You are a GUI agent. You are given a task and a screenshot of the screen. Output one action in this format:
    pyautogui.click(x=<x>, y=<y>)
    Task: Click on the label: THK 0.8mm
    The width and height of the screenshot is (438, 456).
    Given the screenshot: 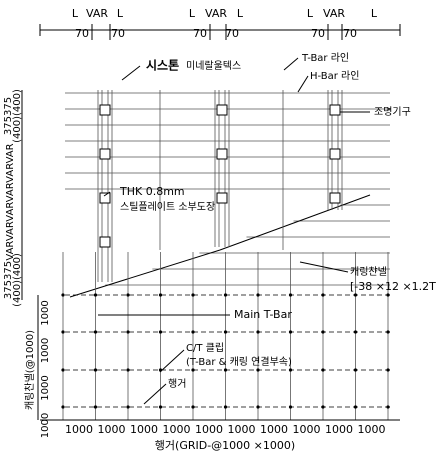 What is the action you would take?
    pyautogui.click(x=152, y=191)
    